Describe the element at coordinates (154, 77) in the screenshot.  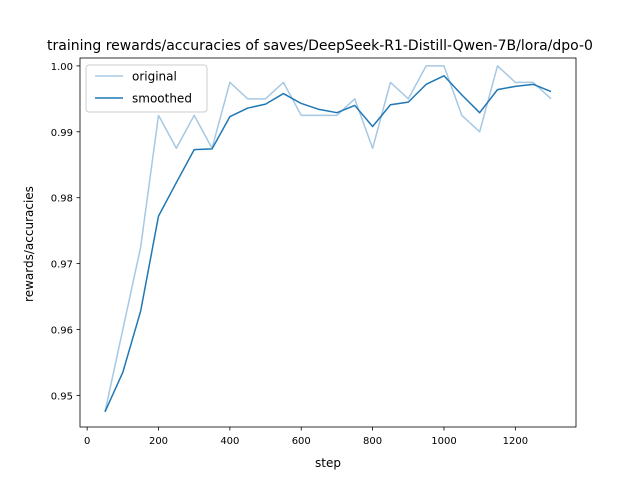
I see `legend-label-original: original` at that location.